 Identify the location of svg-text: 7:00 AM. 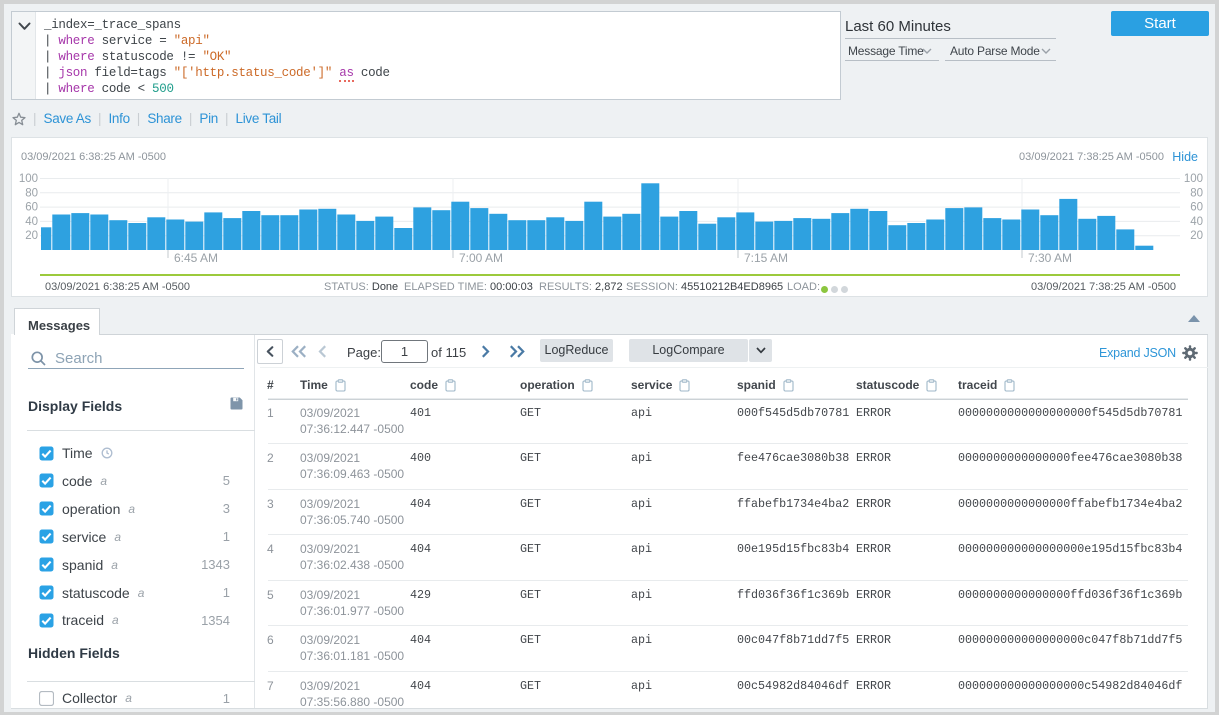
(481, 258).